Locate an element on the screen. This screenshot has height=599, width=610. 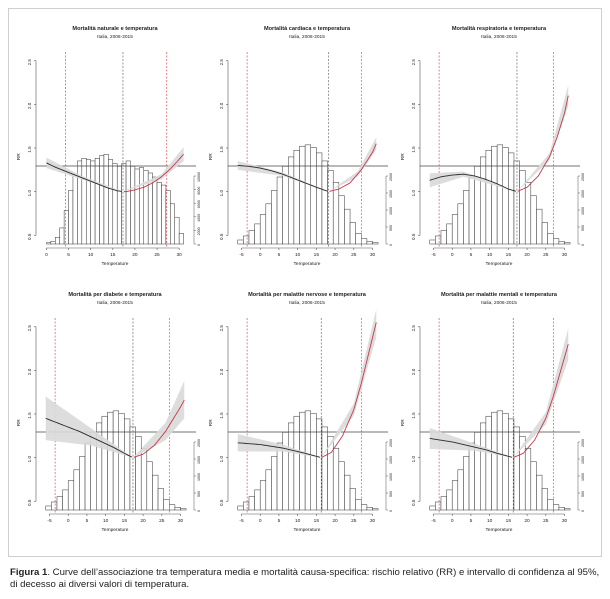
rr-curve-cold is located at coordinates (84, 177).